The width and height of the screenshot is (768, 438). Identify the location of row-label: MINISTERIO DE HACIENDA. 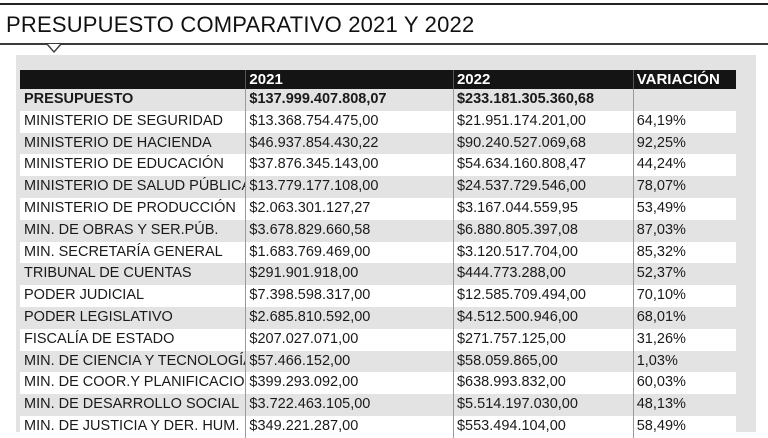
(132, 144).